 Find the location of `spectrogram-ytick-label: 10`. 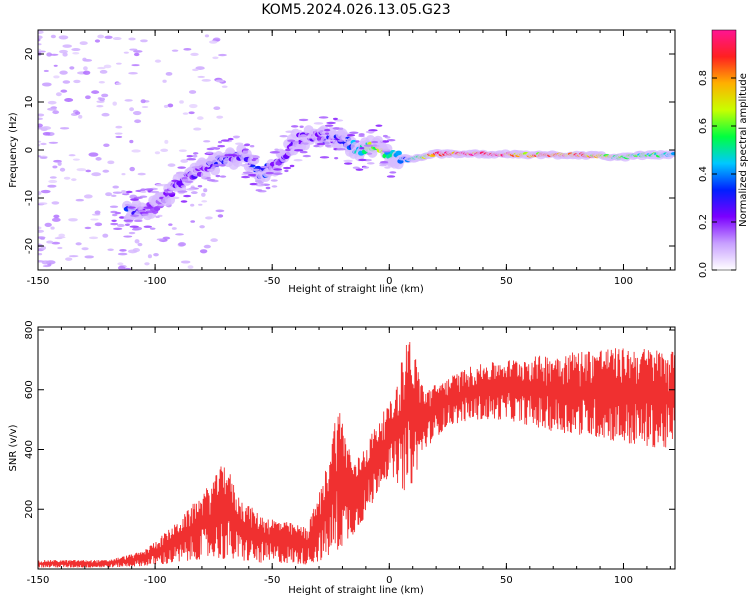

spectrogram-ytick-label: 10 is located at coordinates (29, 102).